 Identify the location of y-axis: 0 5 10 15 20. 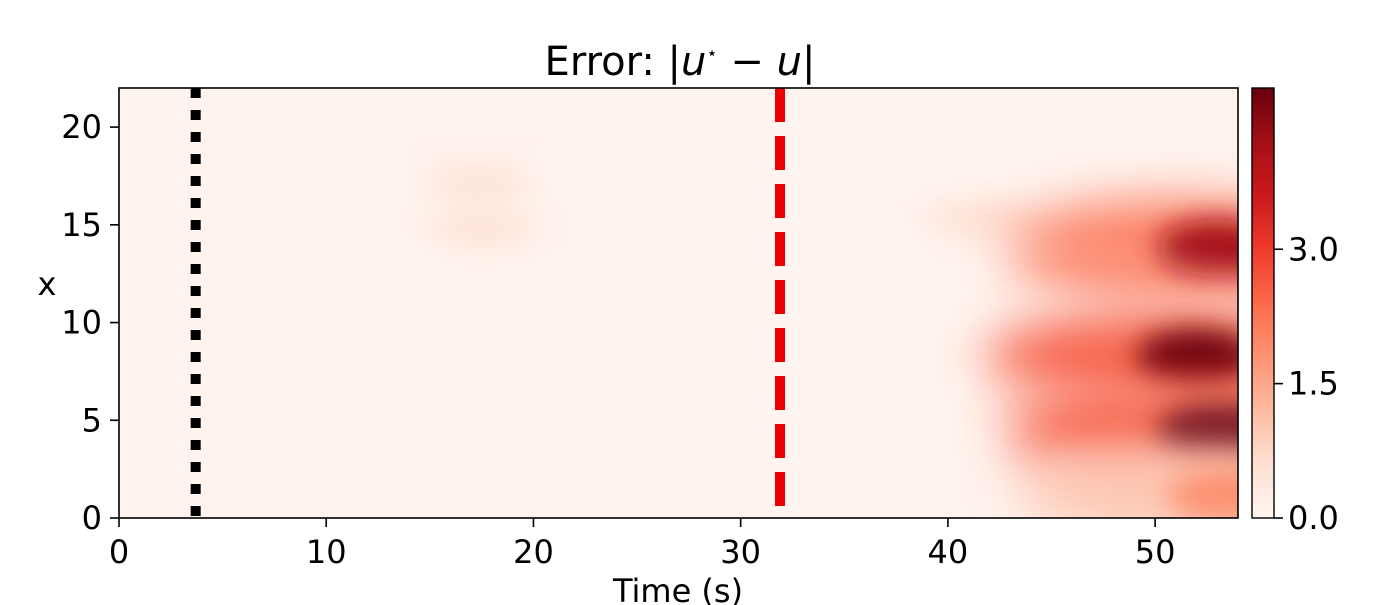
(90, 322).